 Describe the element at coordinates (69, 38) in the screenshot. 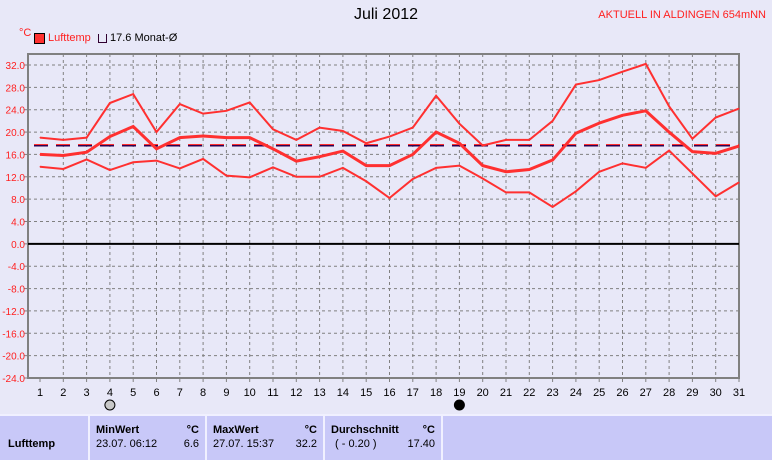

I see `legend-label: Lufttemp` at that location.